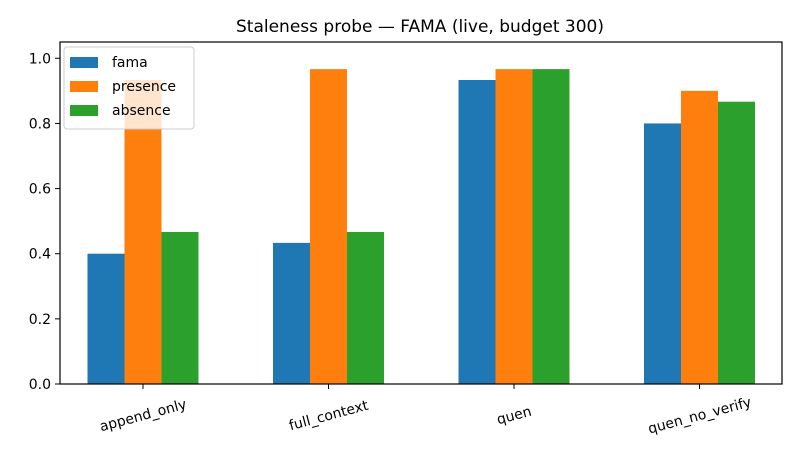  I want to click on bar-presence-quen_no_verify, so click(699, 237).